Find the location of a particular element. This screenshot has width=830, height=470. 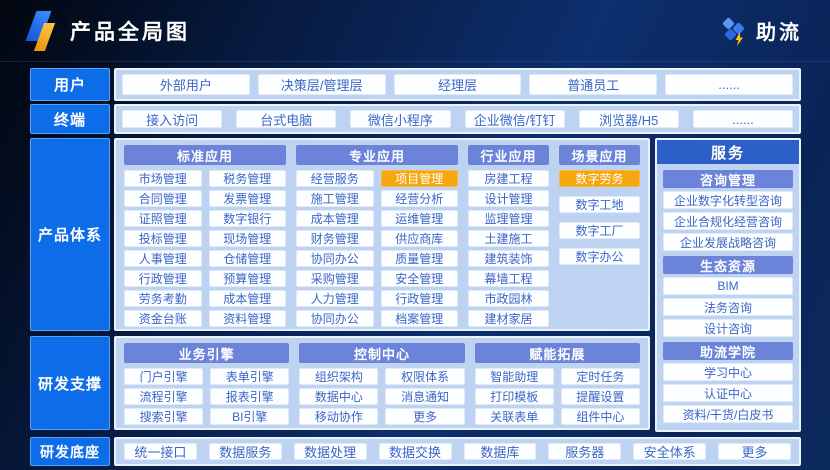

item-chip: 企业微信/钉钉 is located at coordinates (514, 119).